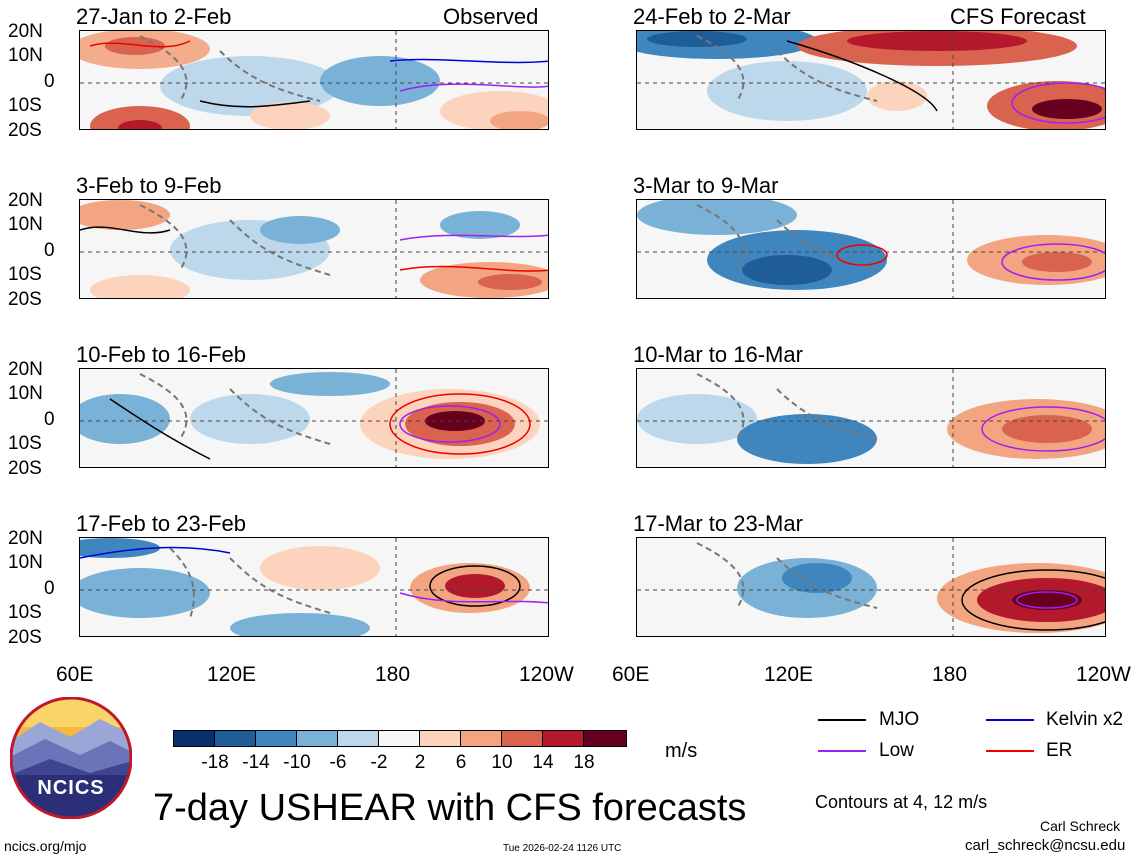 The height and width of the screenshot is (860, 1135). What do you see at coordinates (950, 674) in the screenshot?
I see `x-label-right: 180` at bounding box center [950, 674].